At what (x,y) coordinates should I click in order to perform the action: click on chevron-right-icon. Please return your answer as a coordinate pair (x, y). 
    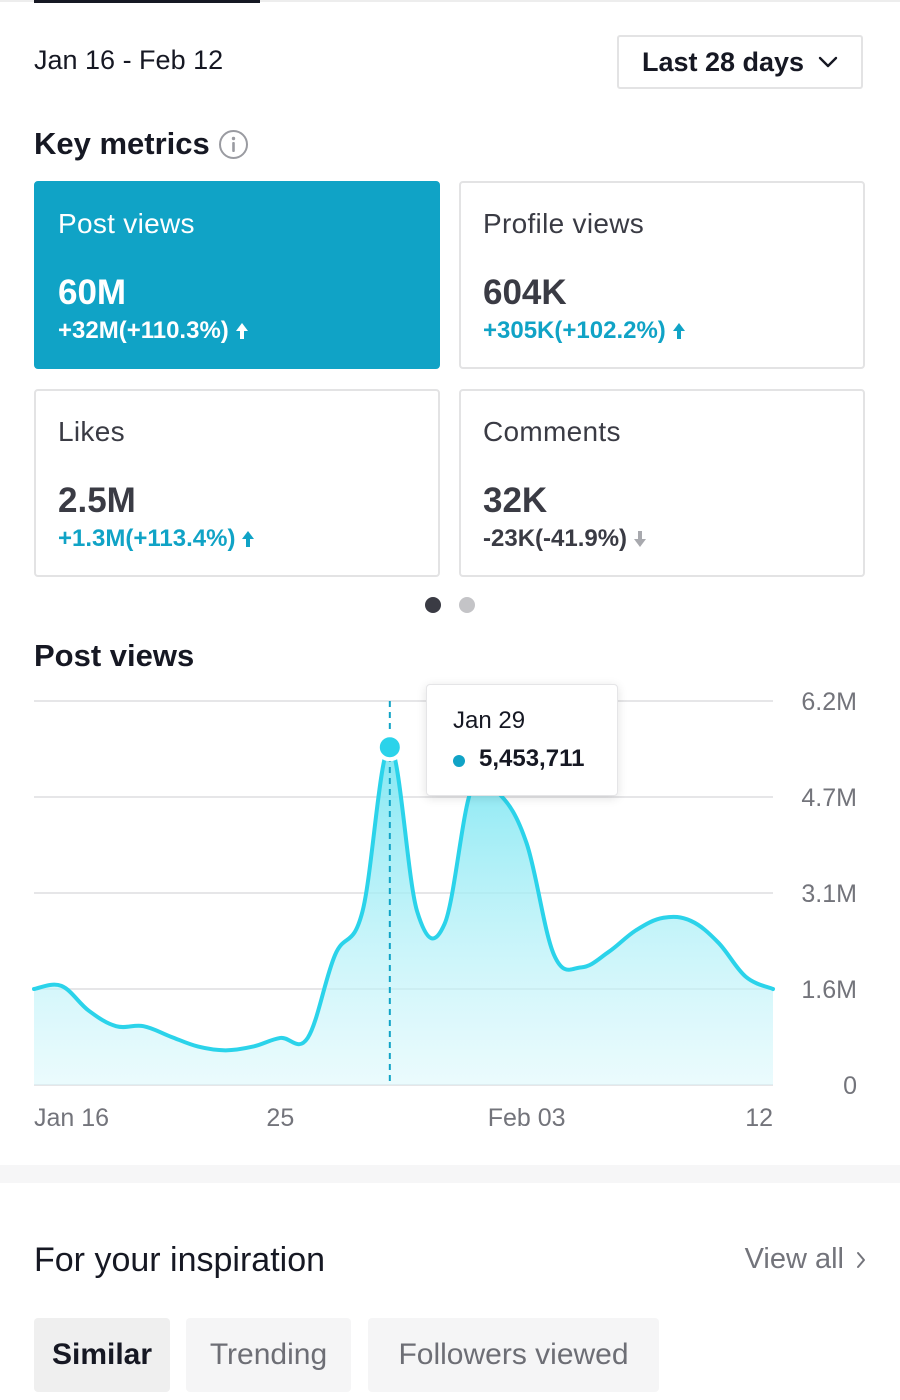
    Looking at the image, I should click on (861, 1259).